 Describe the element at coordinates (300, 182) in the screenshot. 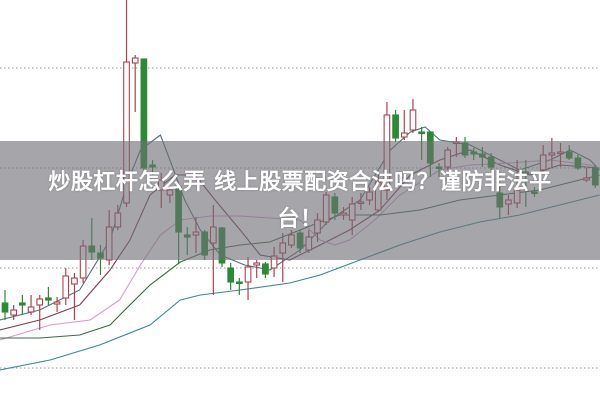

I see `article-title-line-1: 炒股杠杆怎么弄 线上股票配资合法吗？谨防非法平` at that location.